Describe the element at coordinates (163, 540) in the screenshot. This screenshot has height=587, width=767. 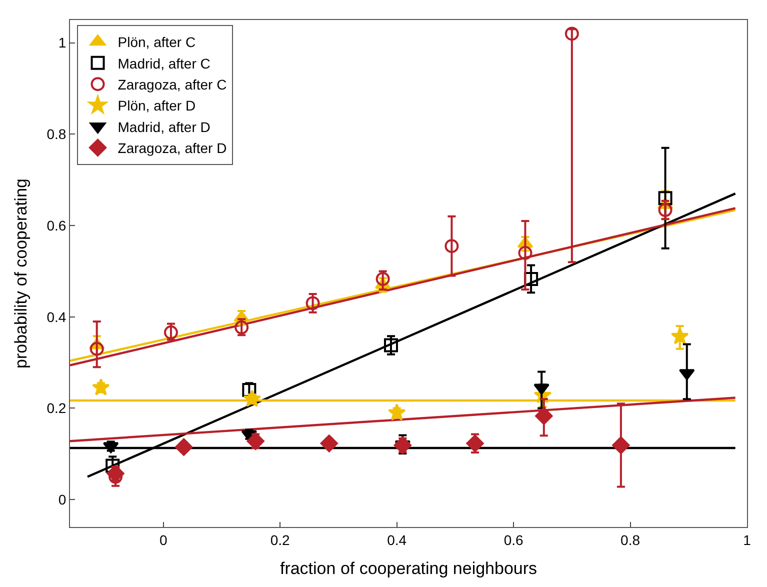
I see `x-tick-label: 0` at that location.